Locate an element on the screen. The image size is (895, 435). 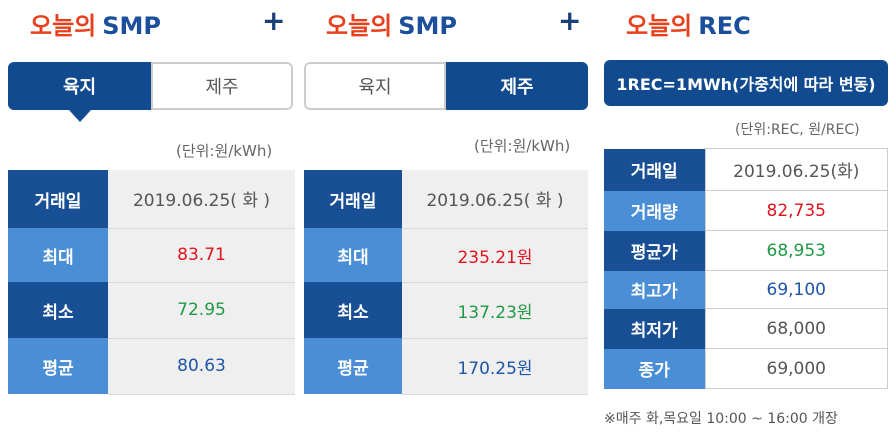
smp-title-2: 오늘의 SMP is located at coordinates (391, 23).